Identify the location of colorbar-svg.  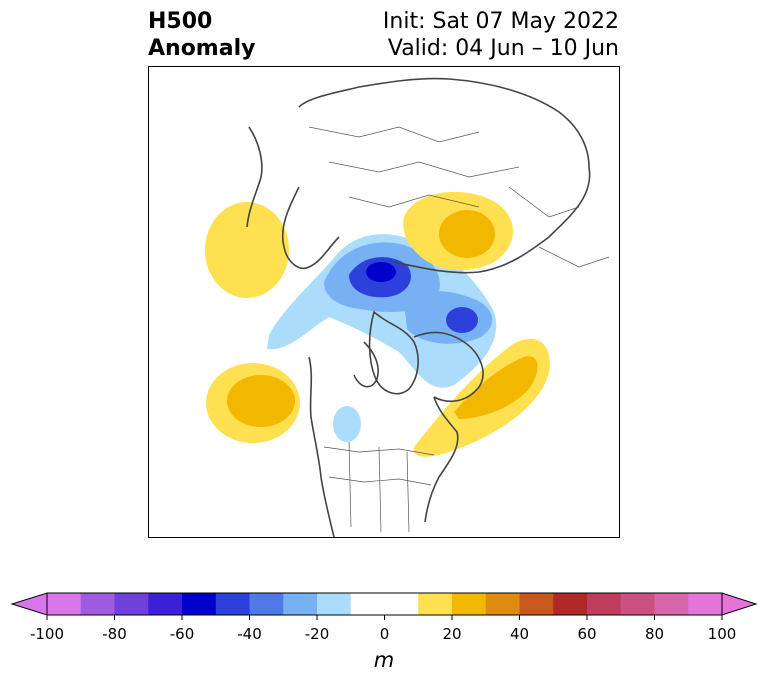
(384, 606).